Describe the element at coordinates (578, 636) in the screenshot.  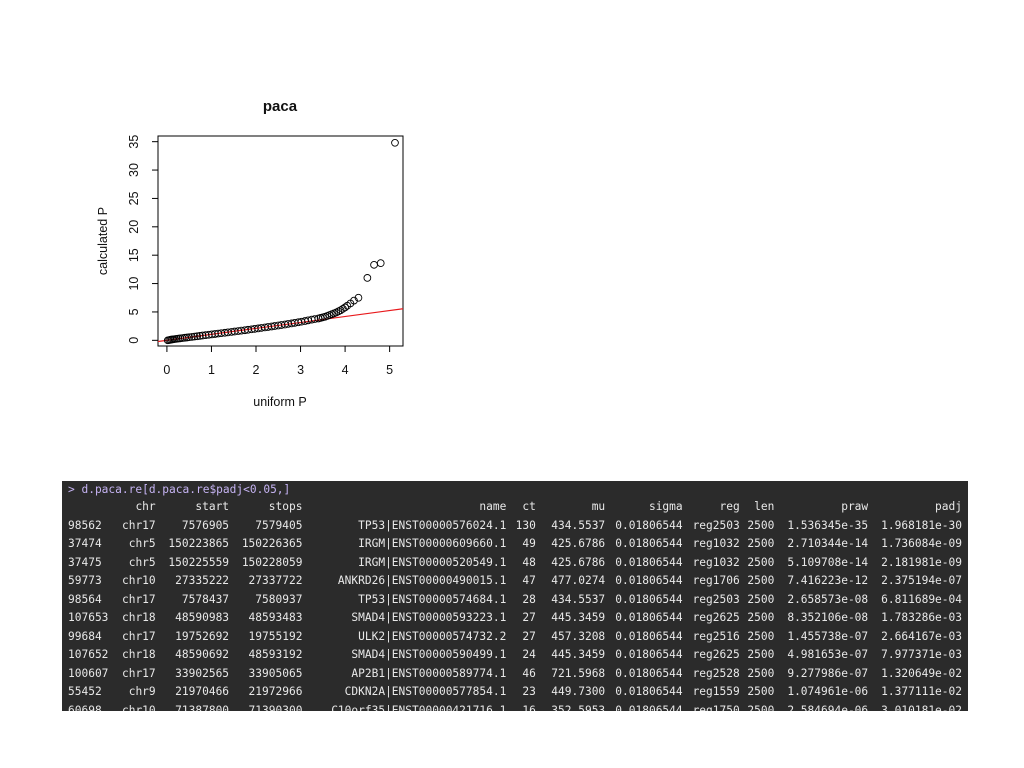
I see `cell-mu: 457.3208` at that location.